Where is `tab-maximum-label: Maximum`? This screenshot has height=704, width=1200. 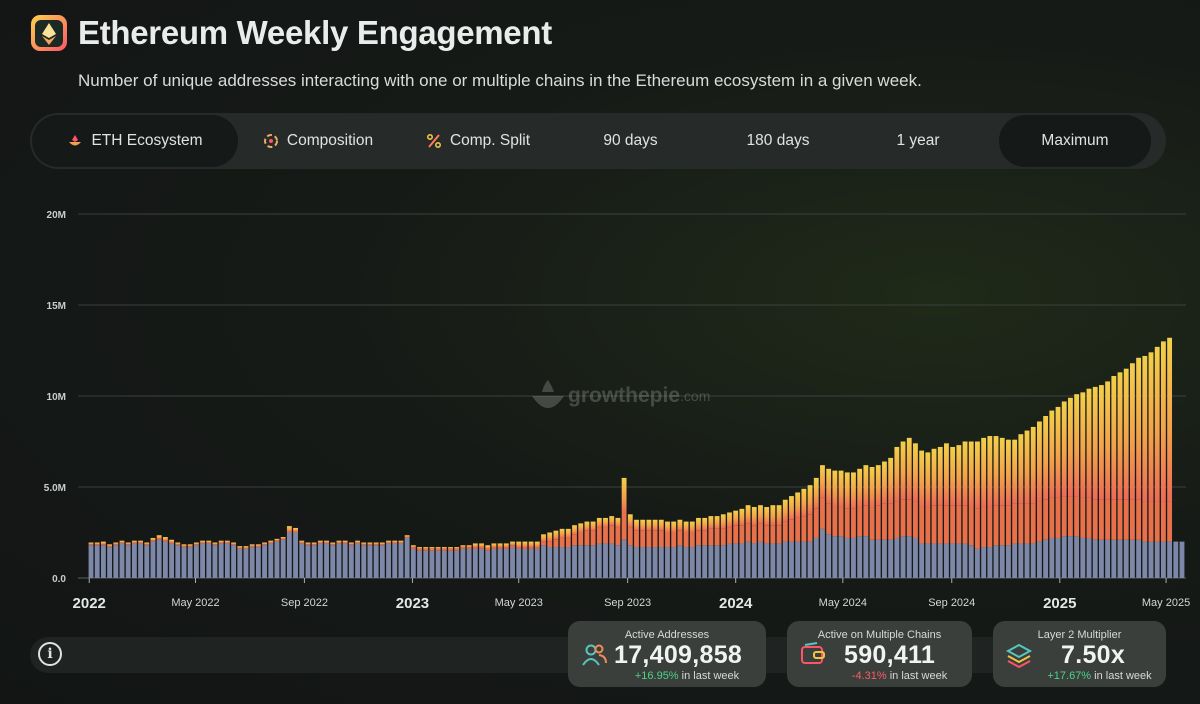 tab-maximum-label: Maximum is located at coordinates (1075, 140).